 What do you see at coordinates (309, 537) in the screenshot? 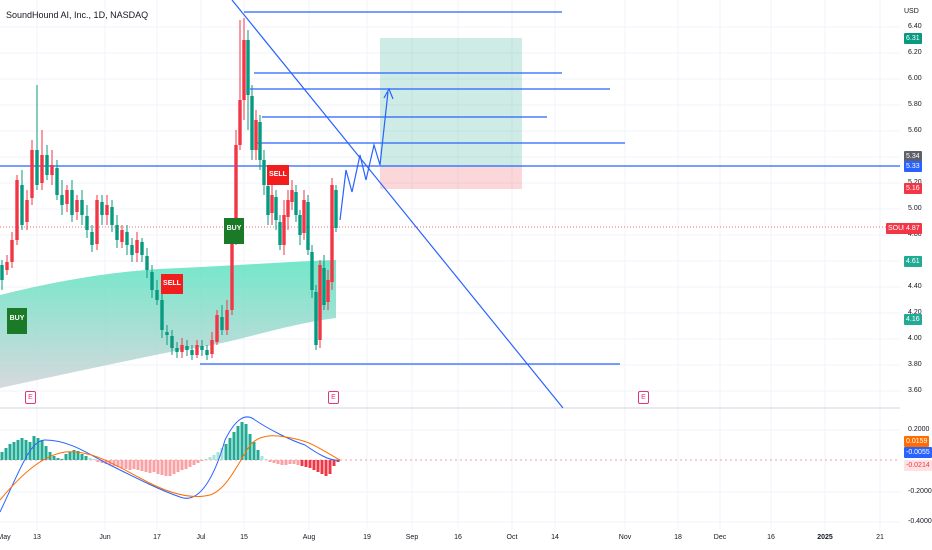
I see `time-axis-tick: Aug` at bounding box center [309, 537].